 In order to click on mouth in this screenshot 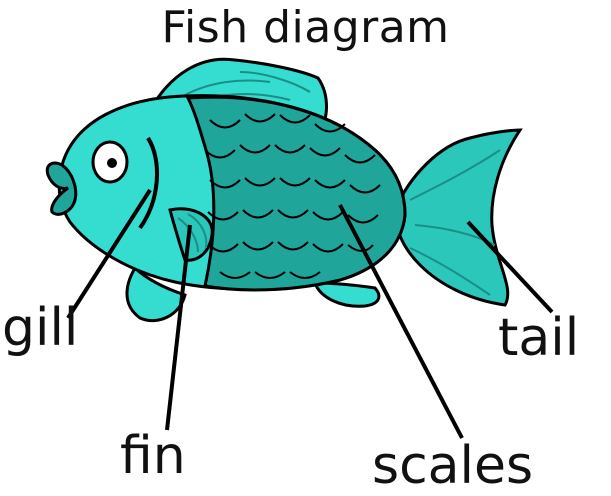, I will do `click(61, 188)`.